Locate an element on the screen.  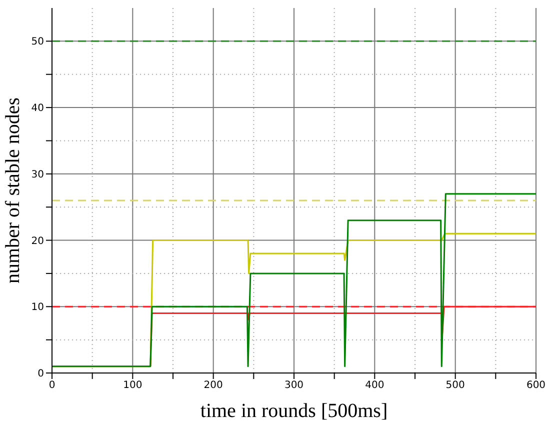
x-tick-label: 500 is located at coordinates (455, 386).